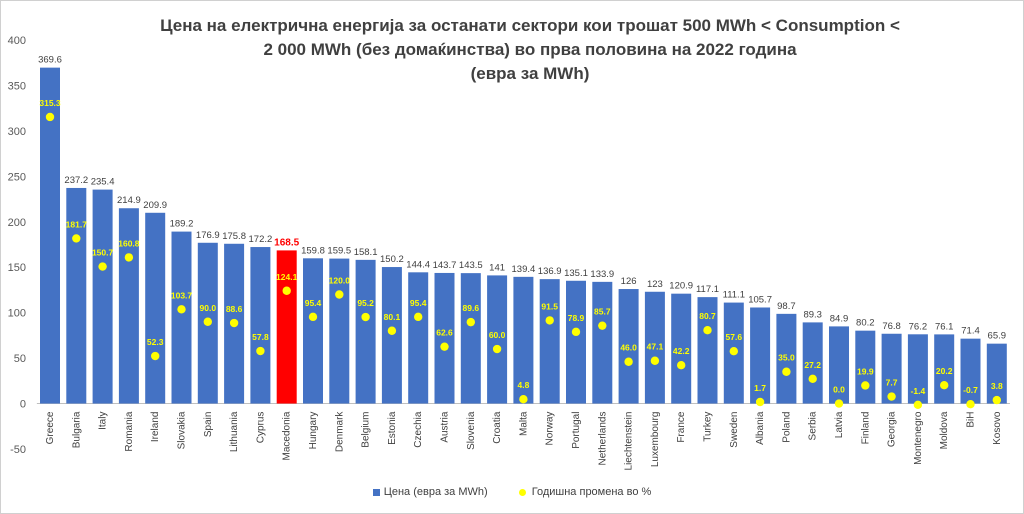 The width and height of the screenshot is (1024, 514). I want to click on category-label: Ireland, so click(155, 427).